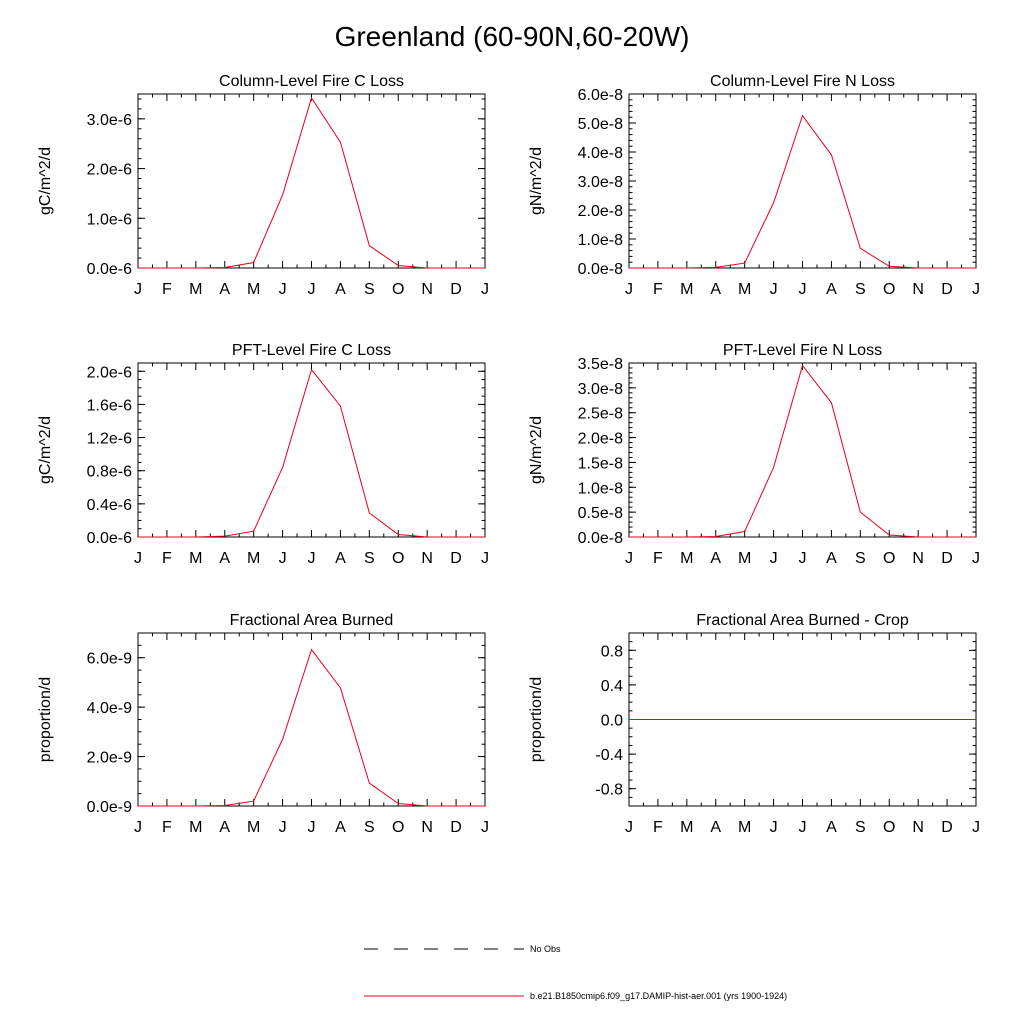  I want to click on chart-title: Column-Level Fire N Loss, so click(802, 81).